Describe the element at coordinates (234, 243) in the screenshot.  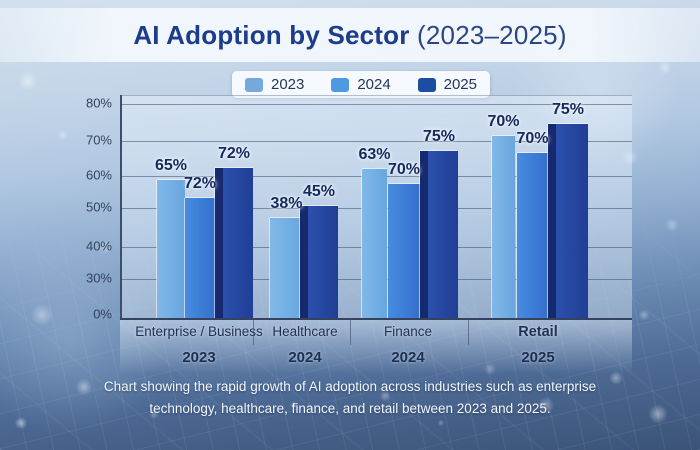
I see `bar-2025-enterprise-business` at that location.